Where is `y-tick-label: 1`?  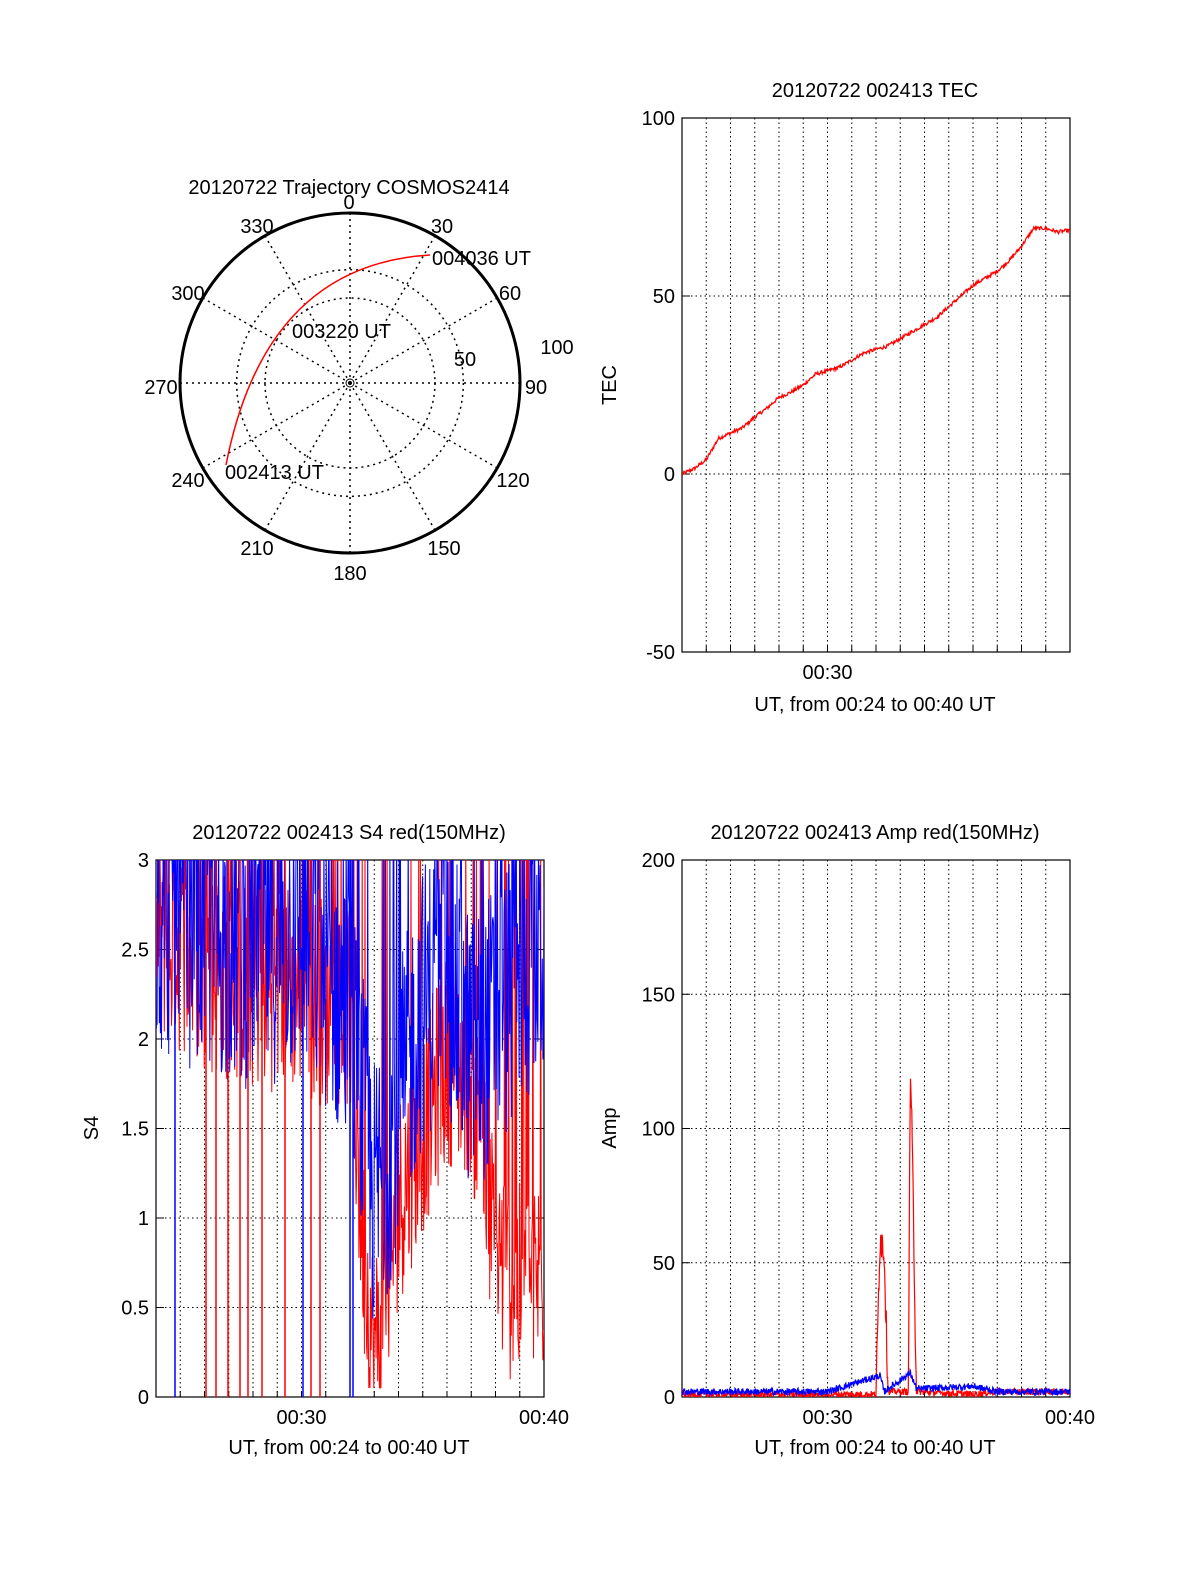 y-tick-label: 1 is located at coordinates (143, 1219).